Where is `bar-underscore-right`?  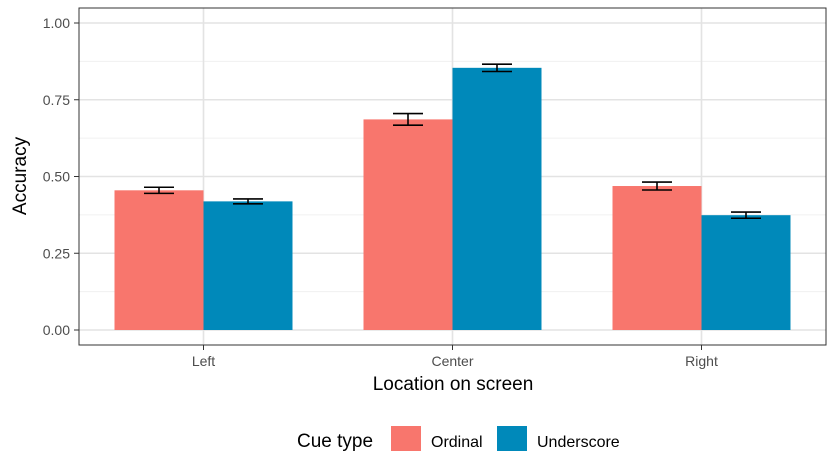
bar-underscore-right is located at coordinates (746, 272).